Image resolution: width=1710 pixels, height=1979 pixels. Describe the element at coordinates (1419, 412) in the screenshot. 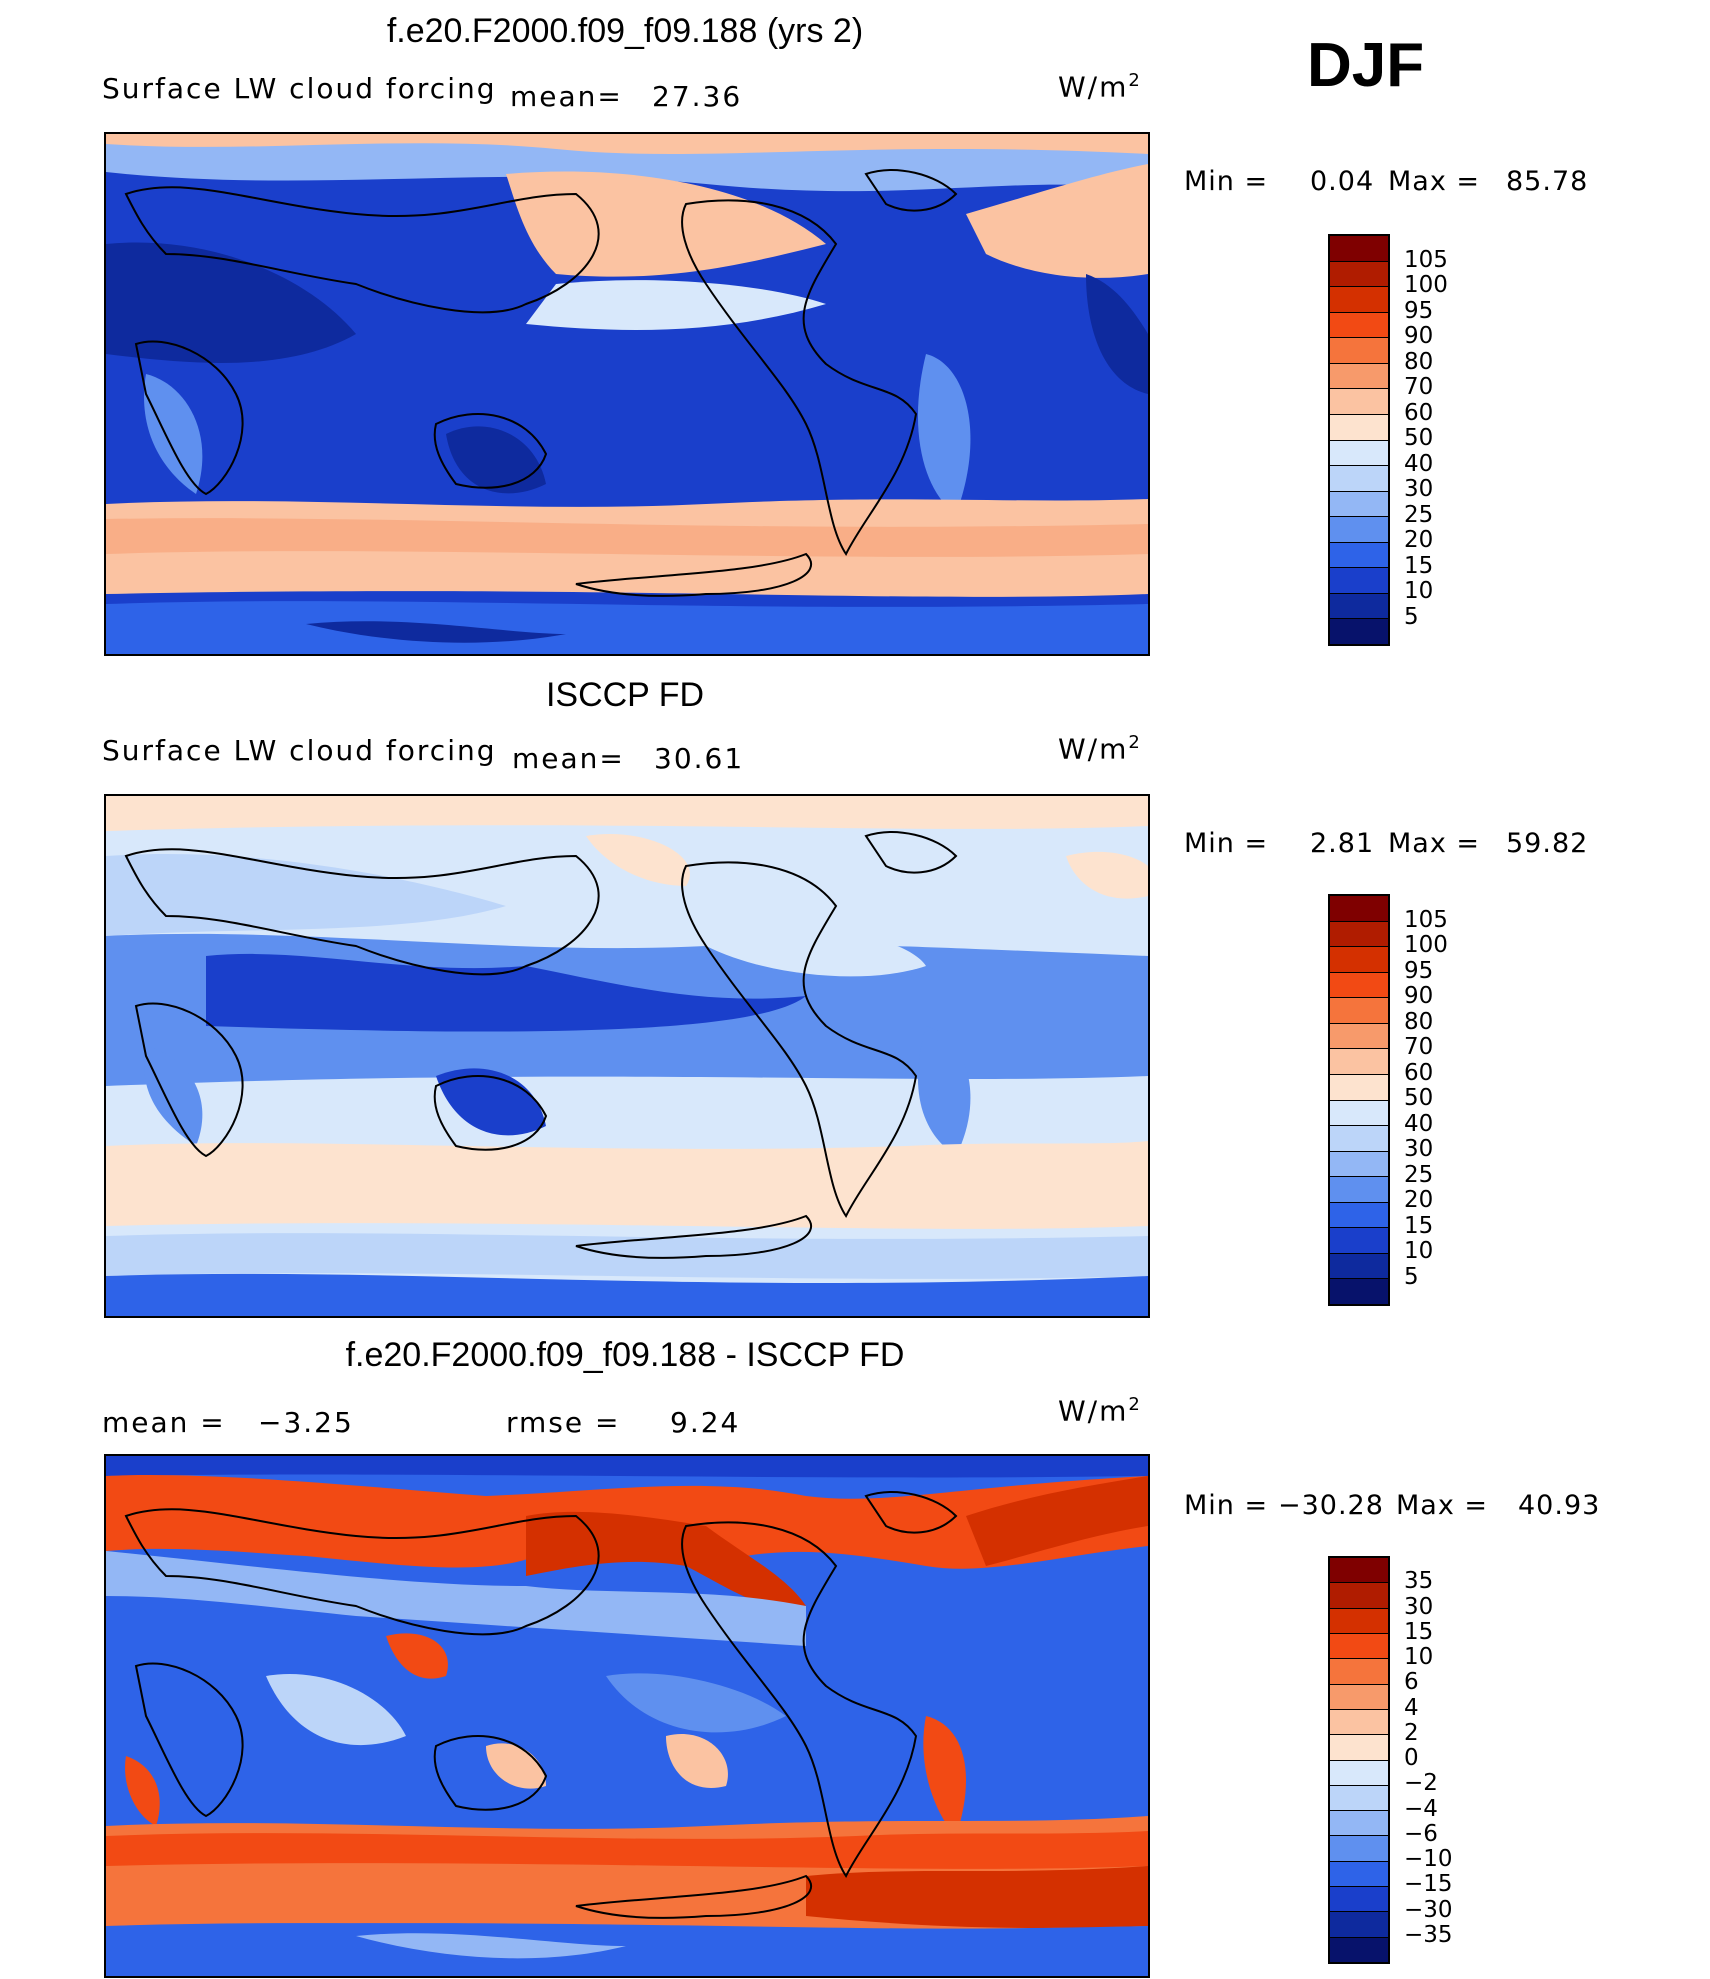

I see `colorbar-tick-label: 60` at that location.